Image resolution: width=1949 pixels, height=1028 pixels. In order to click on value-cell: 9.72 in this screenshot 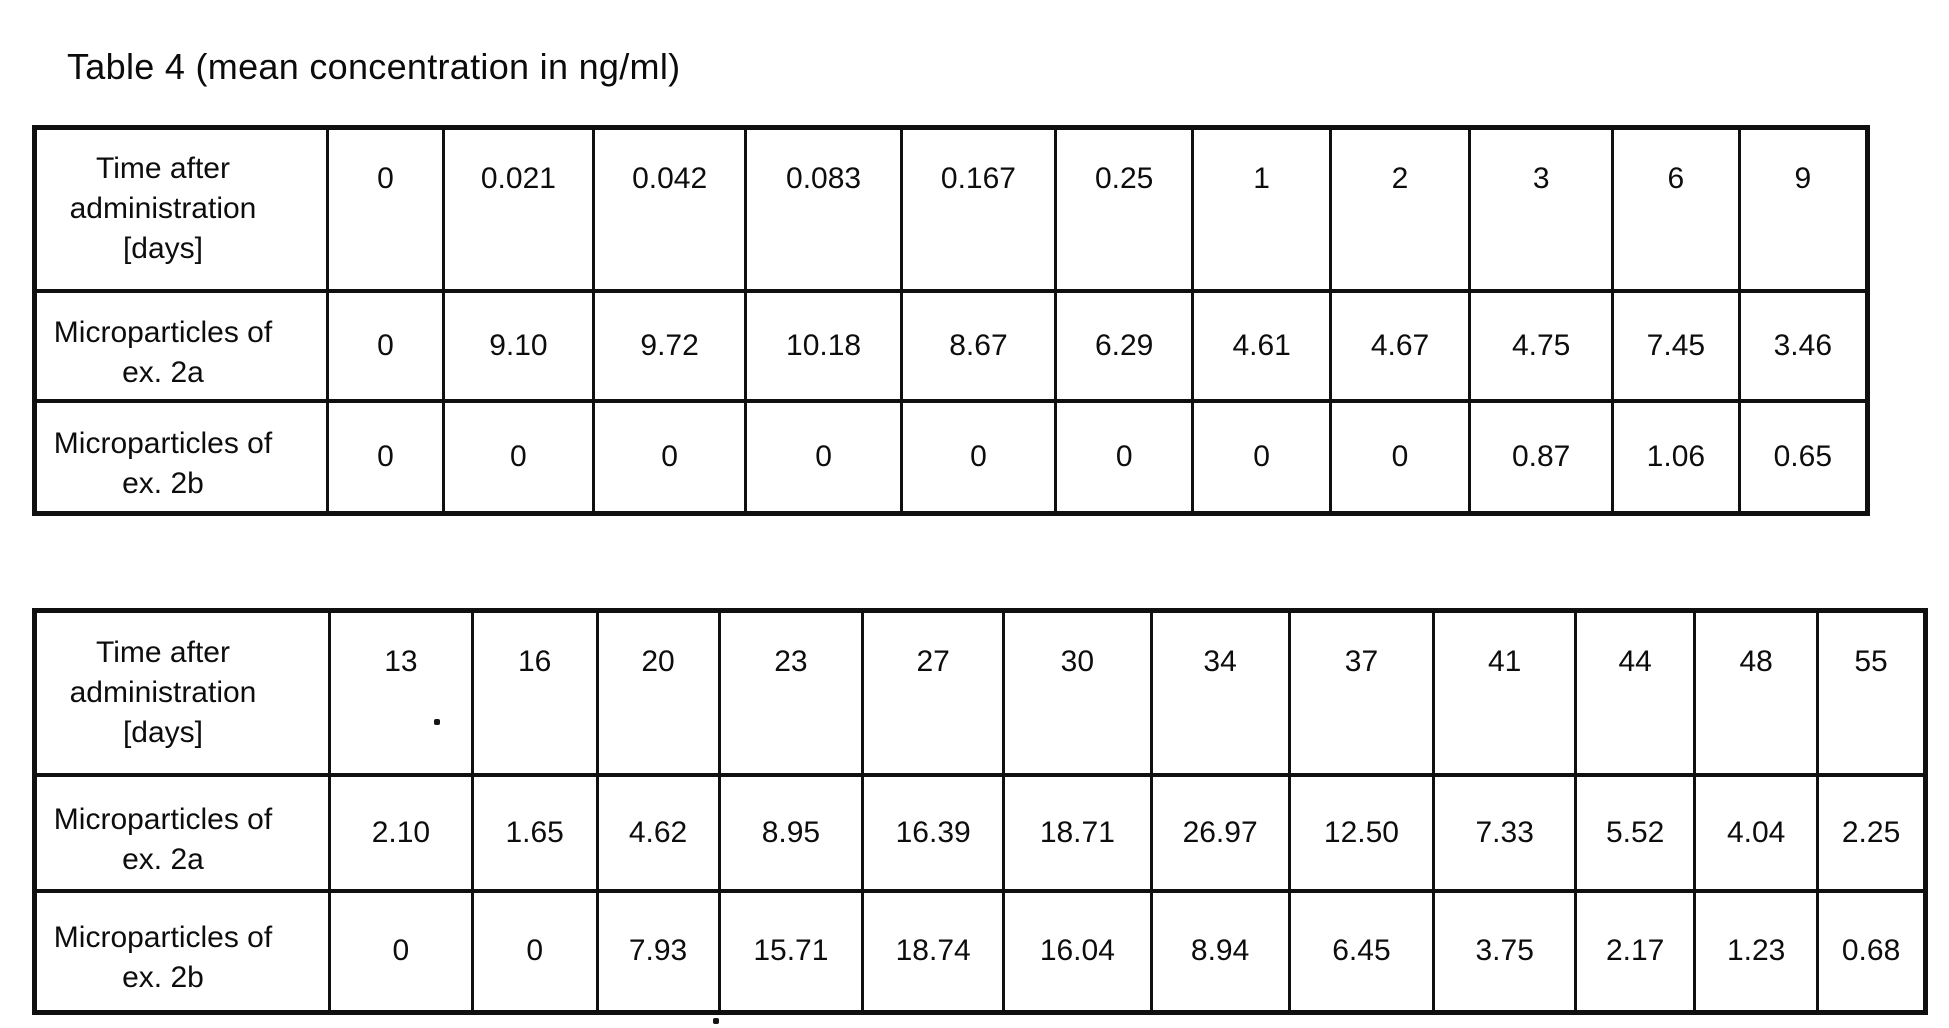, I will do `click(670, 345)`.